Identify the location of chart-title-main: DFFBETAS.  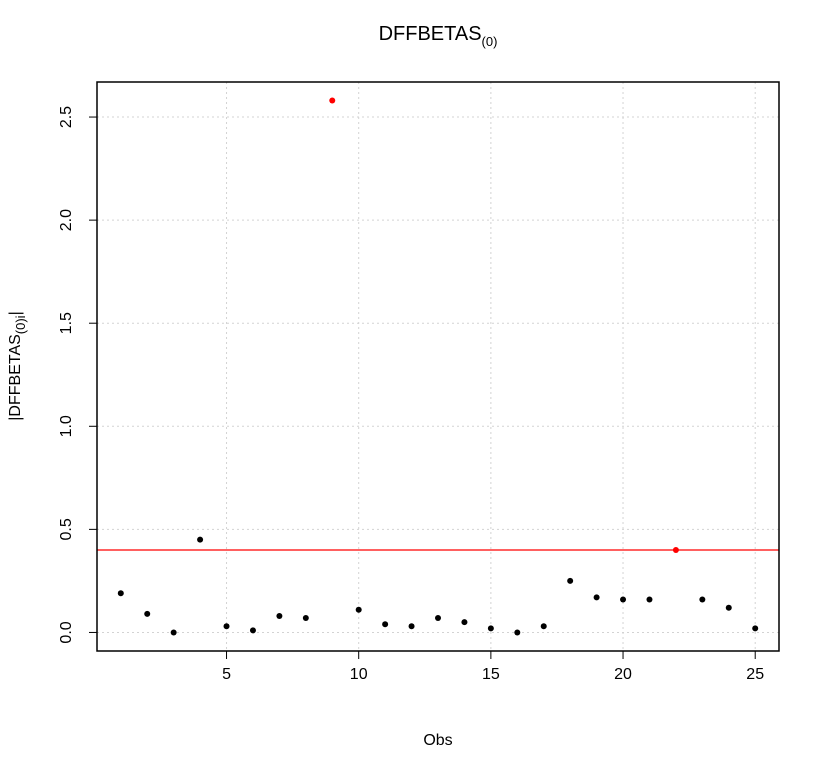
(430, 34).